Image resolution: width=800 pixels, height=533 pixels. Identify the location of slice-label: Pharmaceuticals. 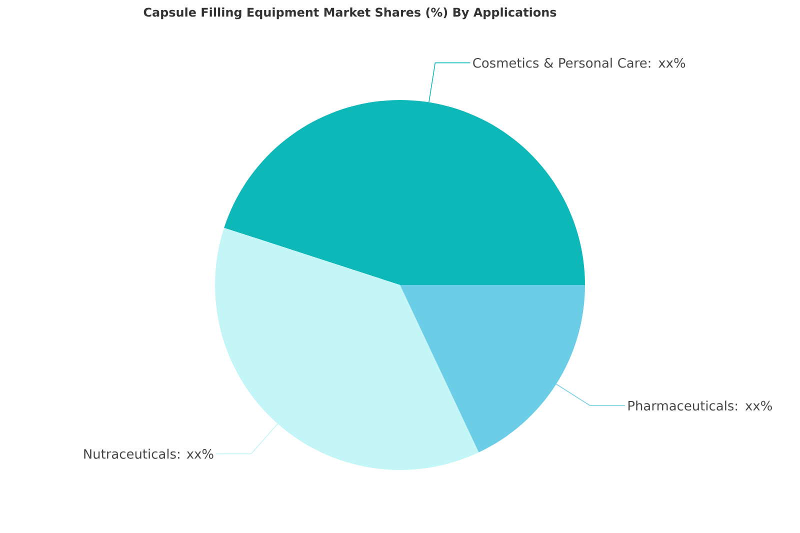
(681, 405).